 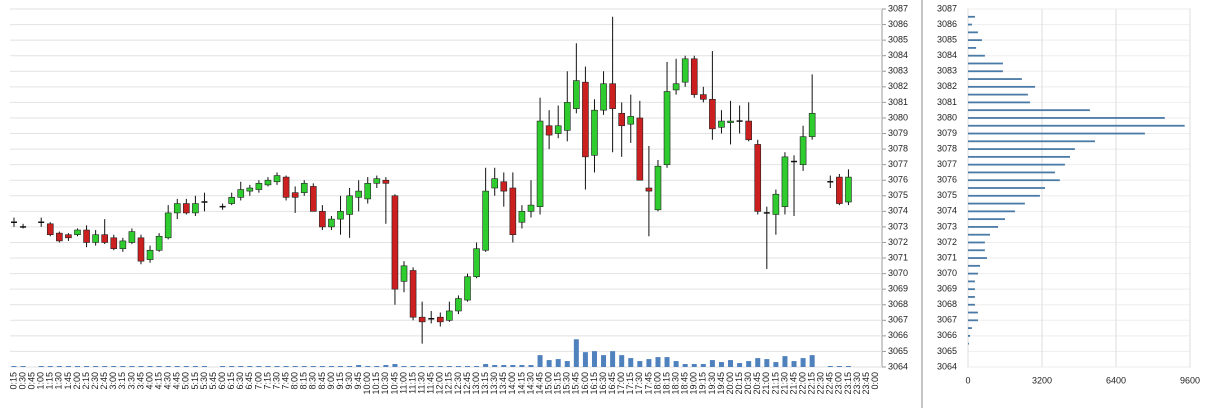 What do you see at coordinates (158, 381) in the screenshot?
I see `x-tick-label: 4:15` at bounding box center [158, 381].